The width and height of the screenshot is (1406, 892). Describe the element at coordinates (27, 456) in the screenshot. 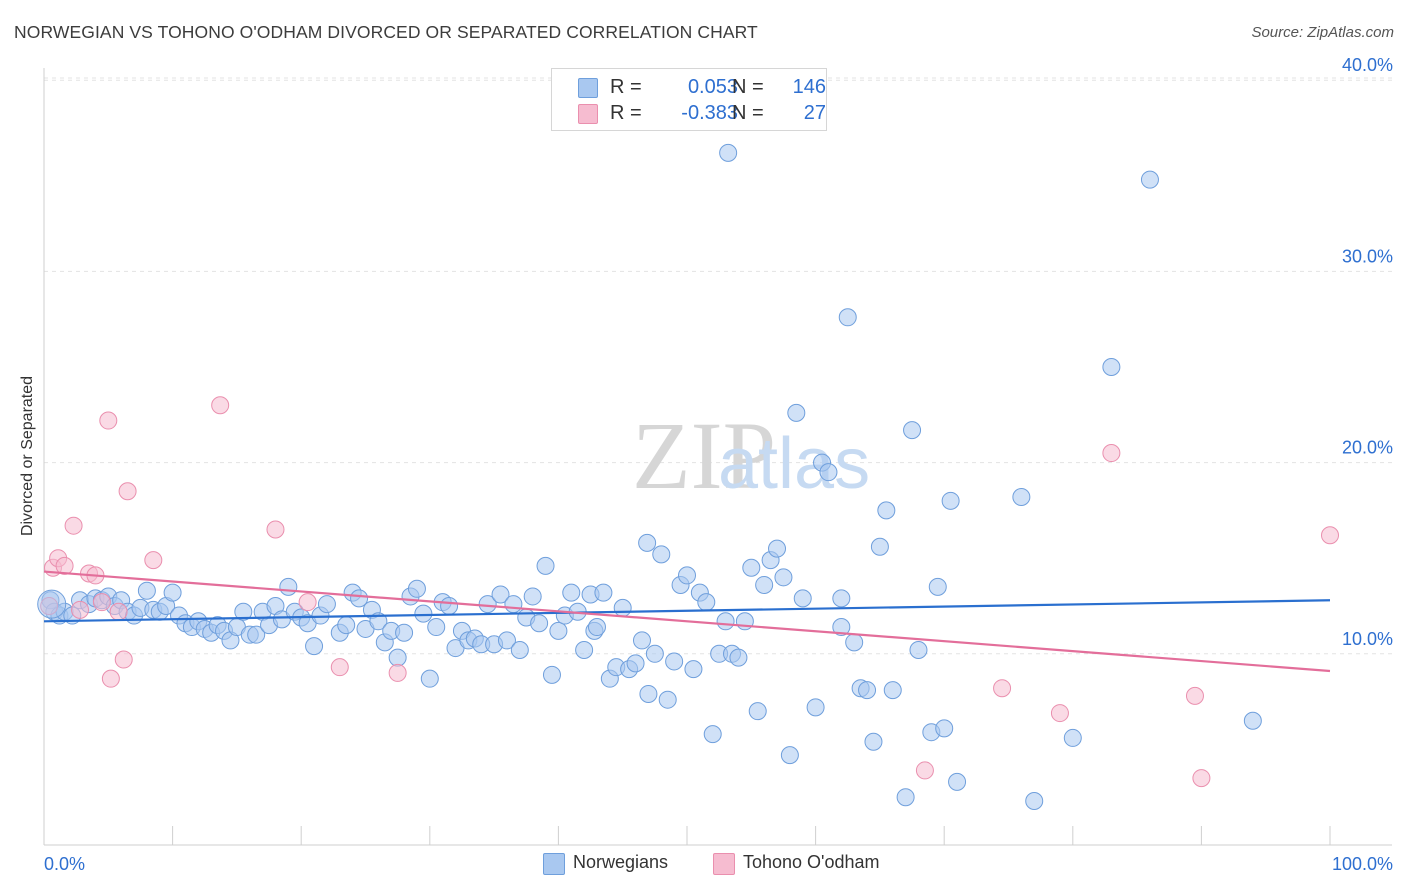

I see `y-axis-label: Divorced or Separated` at that location.